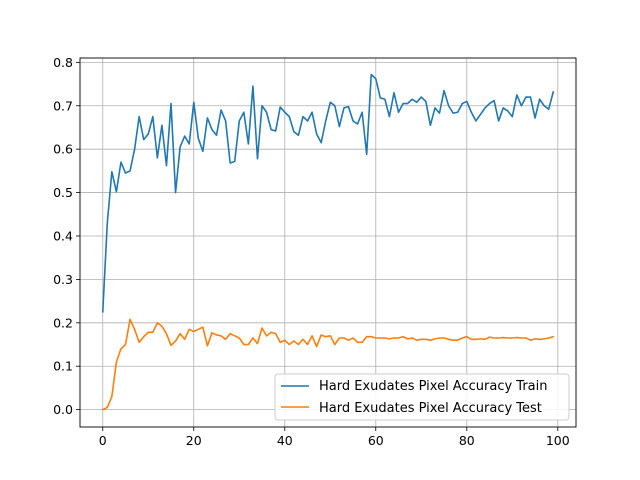 The height and width of the screenshot is (480, 640). I want to click on y-tick-label: 0.4, so click(63, 235).